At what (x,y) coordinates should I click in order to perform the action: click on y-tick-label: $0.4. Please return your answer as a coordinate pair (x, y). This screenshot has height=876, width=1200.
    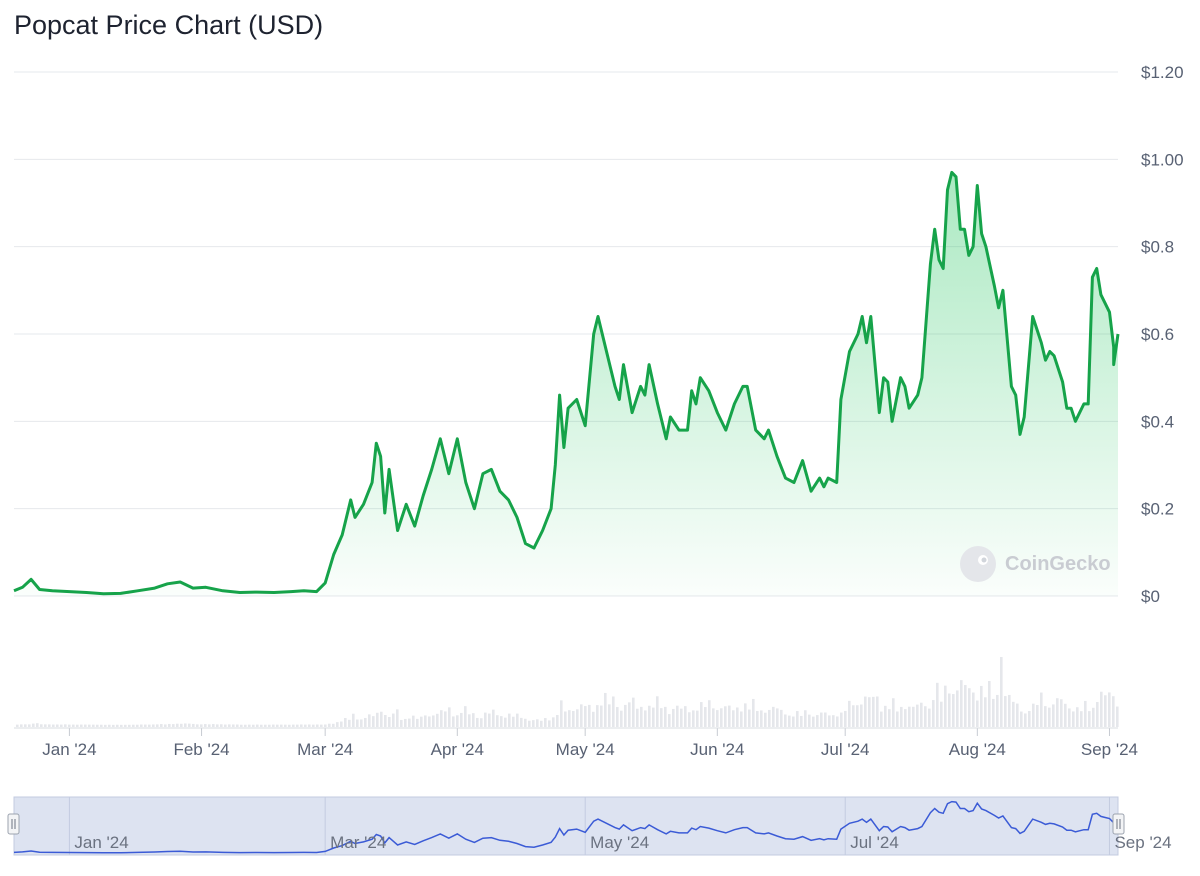
    Looking at the image, I should click on (1157, 421).